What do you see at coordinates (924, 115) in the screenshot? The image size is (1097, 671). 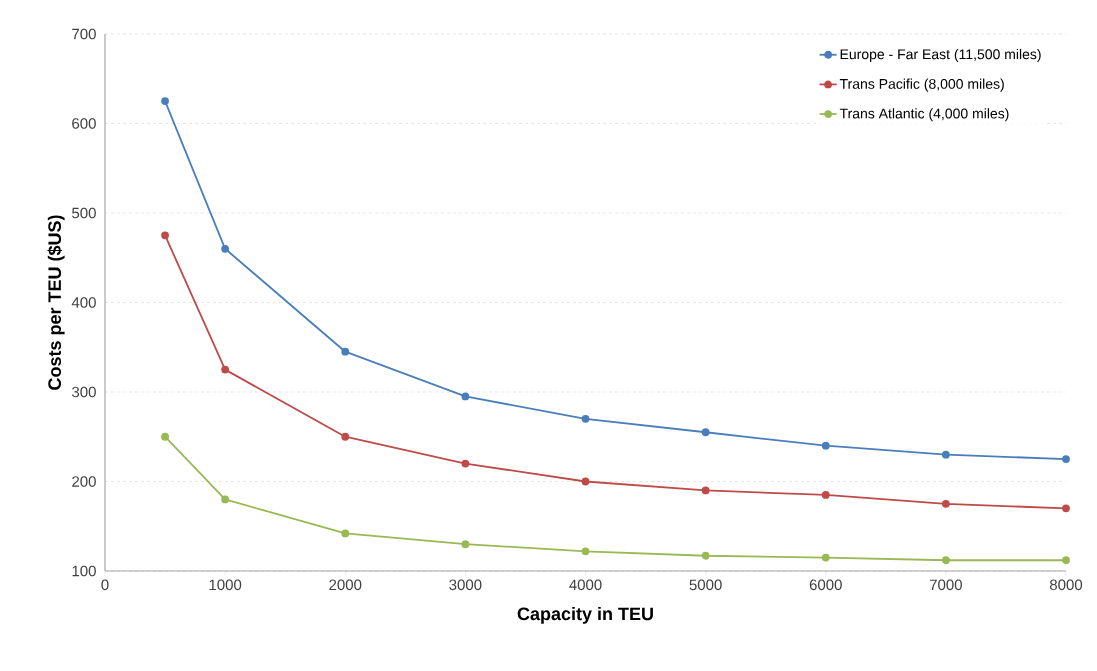 I see `legend-label: Trans Atlantic (4,000 miles)` at bounding box center [924, 115].